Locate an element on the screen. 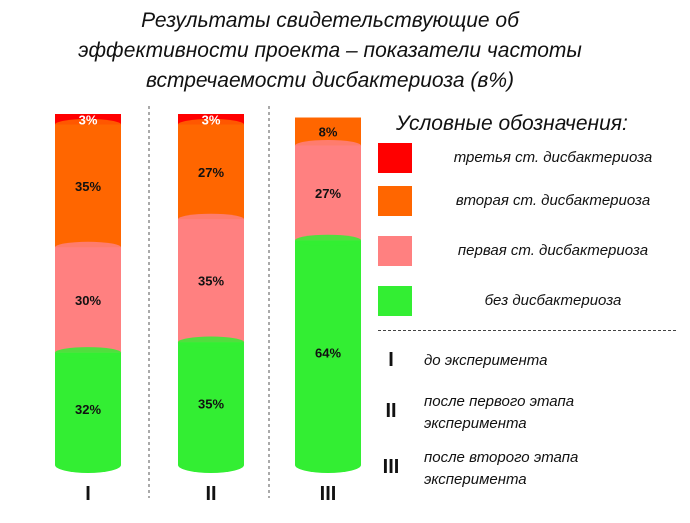  note-line: до эксперимента is located at coordinates (486, 360).